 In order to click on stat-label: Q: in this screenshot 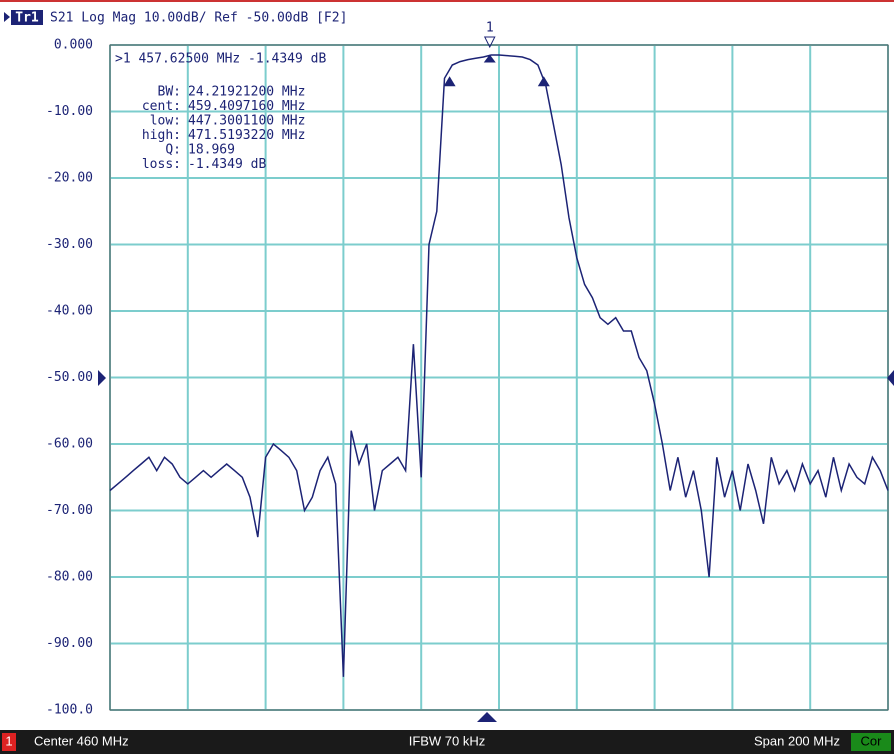, I will do `click(173, 150)`.